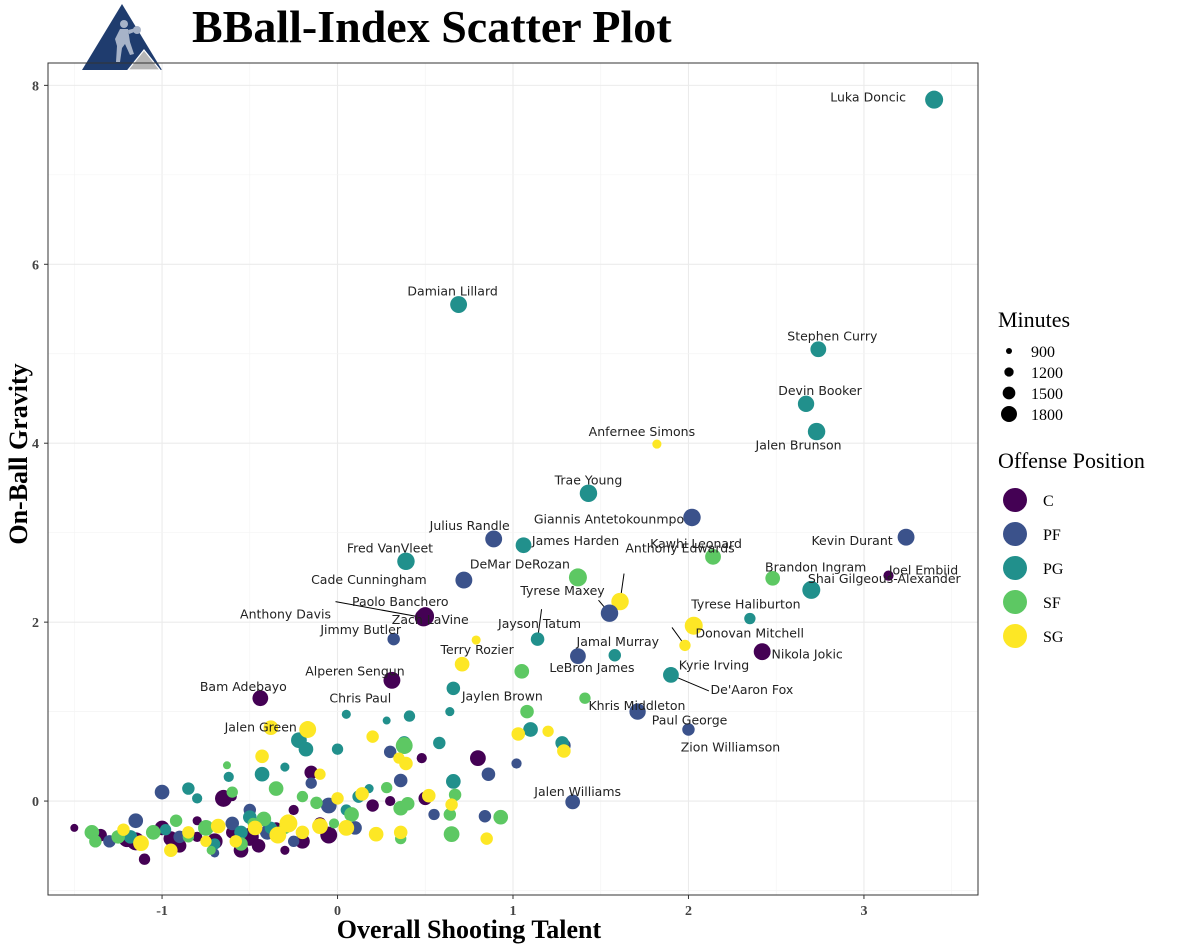  I want to click on size-legend-label: 900, so click(1043, 352).